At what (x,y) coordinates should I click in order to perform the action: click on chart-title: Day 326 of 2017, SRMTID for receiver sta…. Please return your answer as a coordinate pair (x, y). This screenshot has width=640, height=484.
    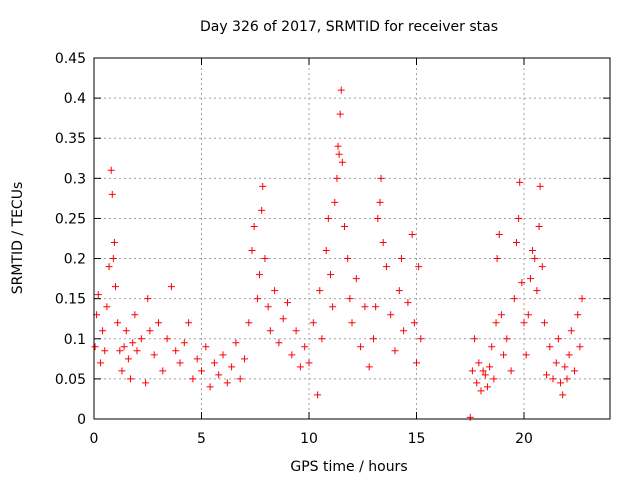
    Looking at the image, I should click on (349, 27).